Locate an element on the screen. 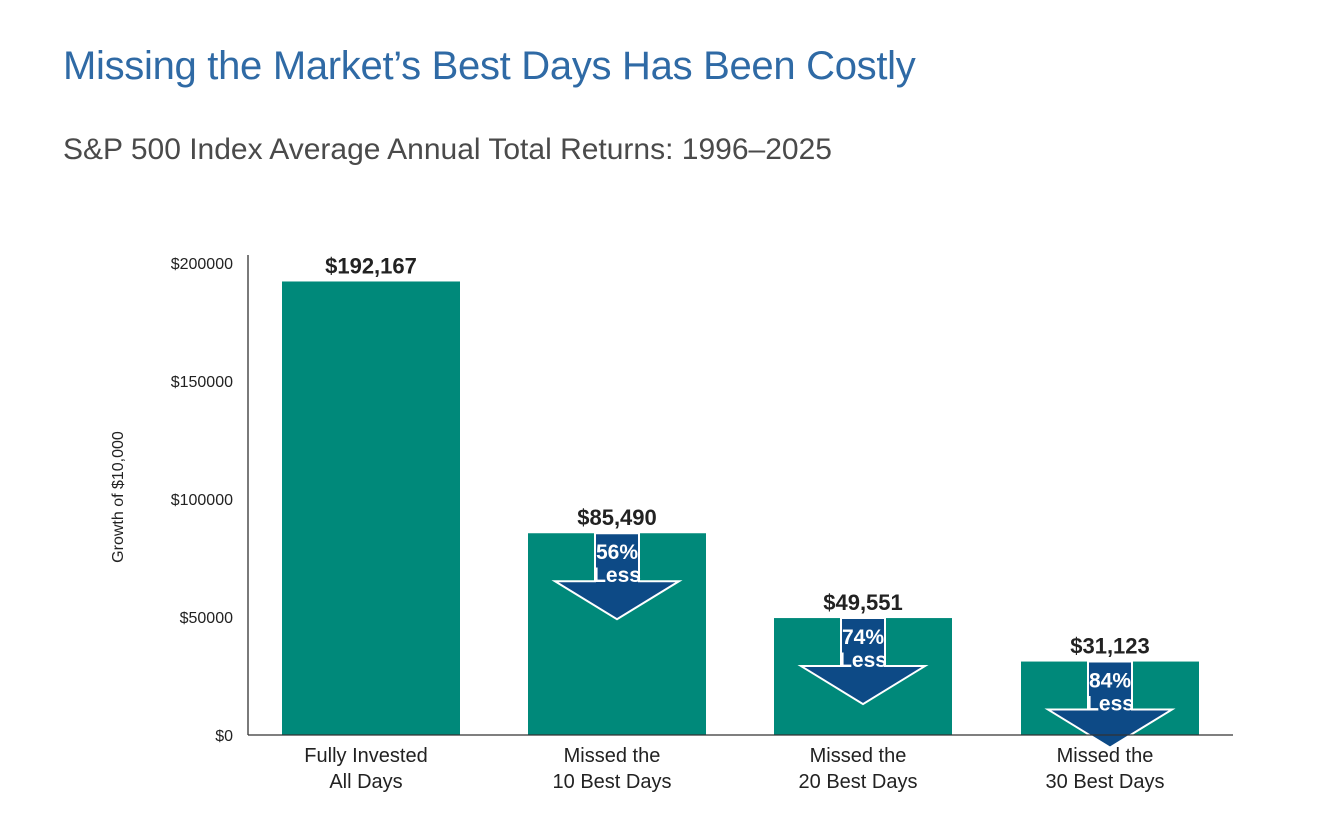 Image resolution: width=1330 pixels, height=820 pixels. y-tick-label-2: $50000 is located at coordinates (206, 618).